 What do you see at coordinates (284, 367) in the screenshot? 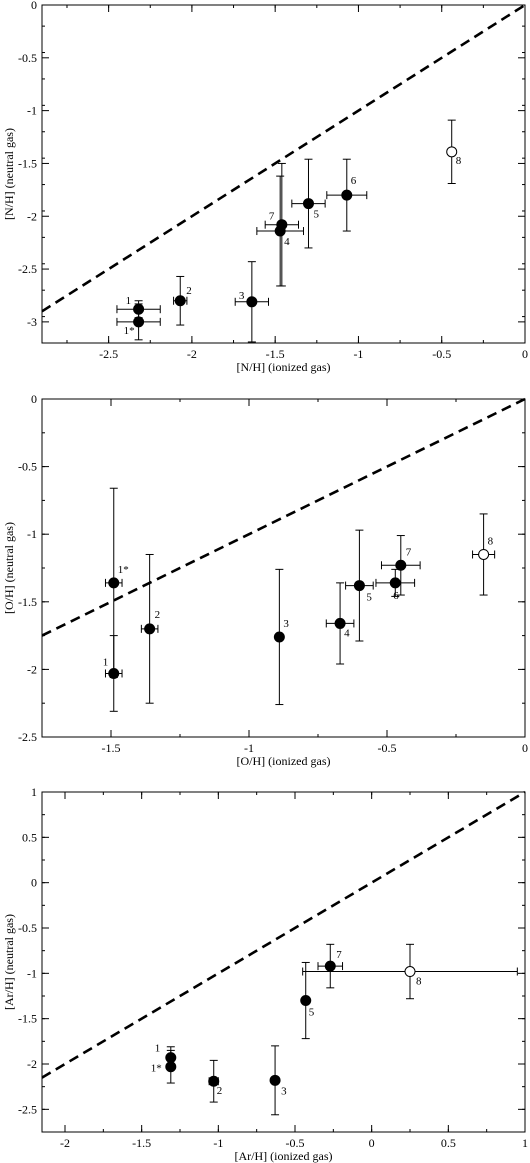
I see `x-axis-label: [N/H] (ionized gas)` at bounding box center [284, 367].